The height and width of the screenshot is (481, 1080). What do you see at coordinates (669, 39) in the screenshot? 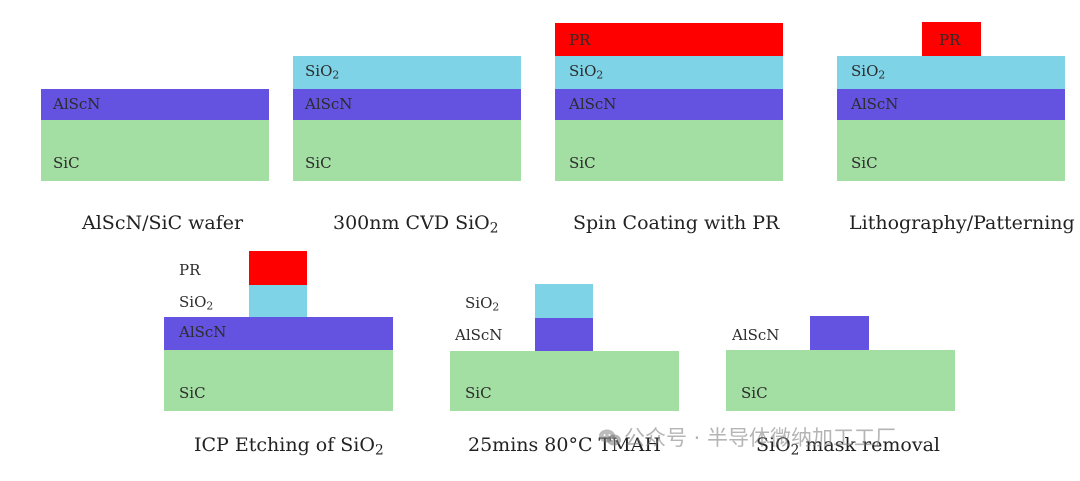
I see `pr-layer` at bounding box center [669, 39].